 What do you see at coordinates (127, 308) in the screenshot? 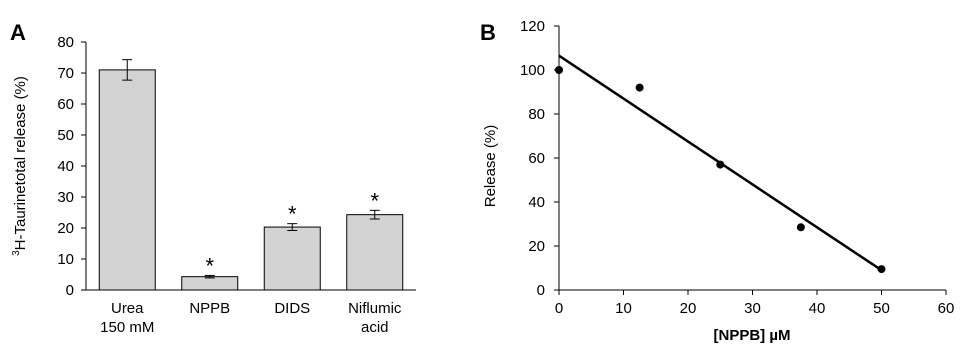
I see `panel-a-x-tick-label-line: Urea` at bounding box center [127, 308].